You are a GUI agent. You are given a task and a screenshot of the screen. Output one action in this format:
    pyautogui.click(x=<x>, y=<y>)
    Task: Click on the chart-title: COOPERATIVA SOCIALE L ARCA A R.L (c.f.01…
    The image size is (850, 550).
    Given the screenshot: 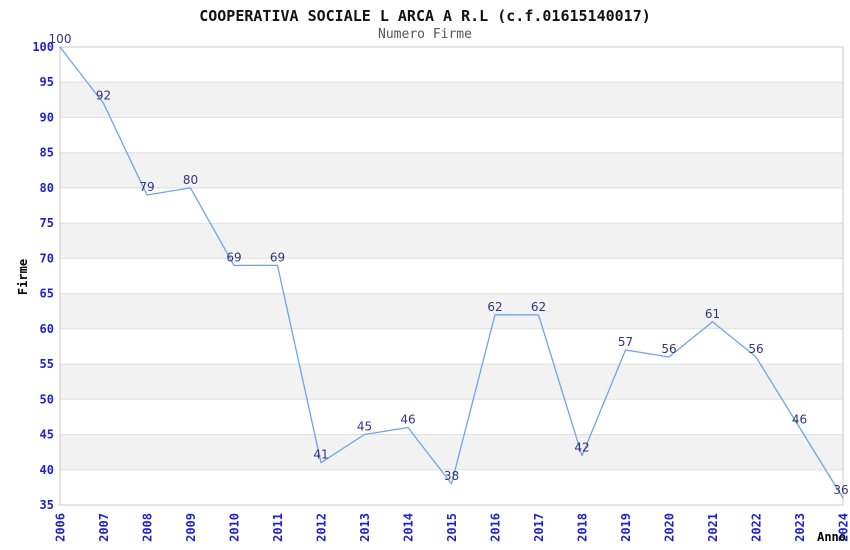 What is the action you would take?
    pyautogui.click(x=425, y=16)
    